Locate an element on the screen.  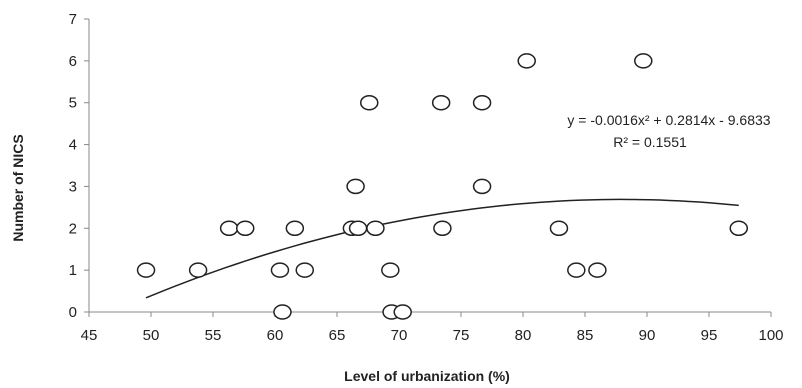
y-tick-label: 2 is located at coordinates (73, 228).